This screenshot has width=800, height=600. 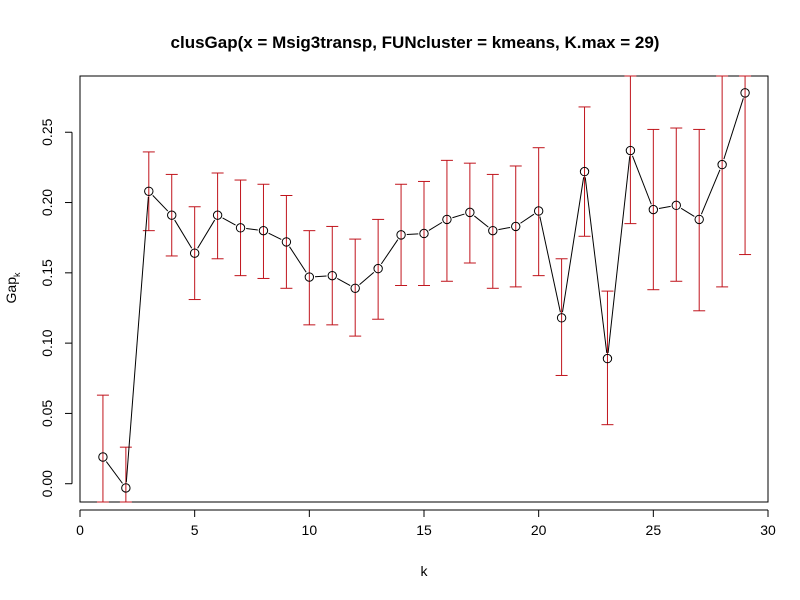 I want to click on y-axis-label-main: Gap, so click(x=11, y=290).